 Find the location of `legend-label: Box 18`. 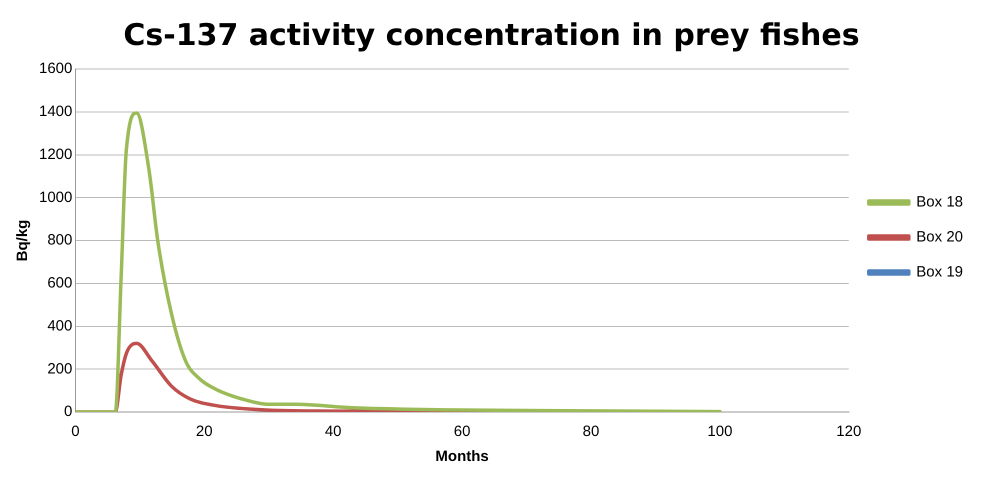

legend-label: Box 18 is located at coordinates (940, 202).